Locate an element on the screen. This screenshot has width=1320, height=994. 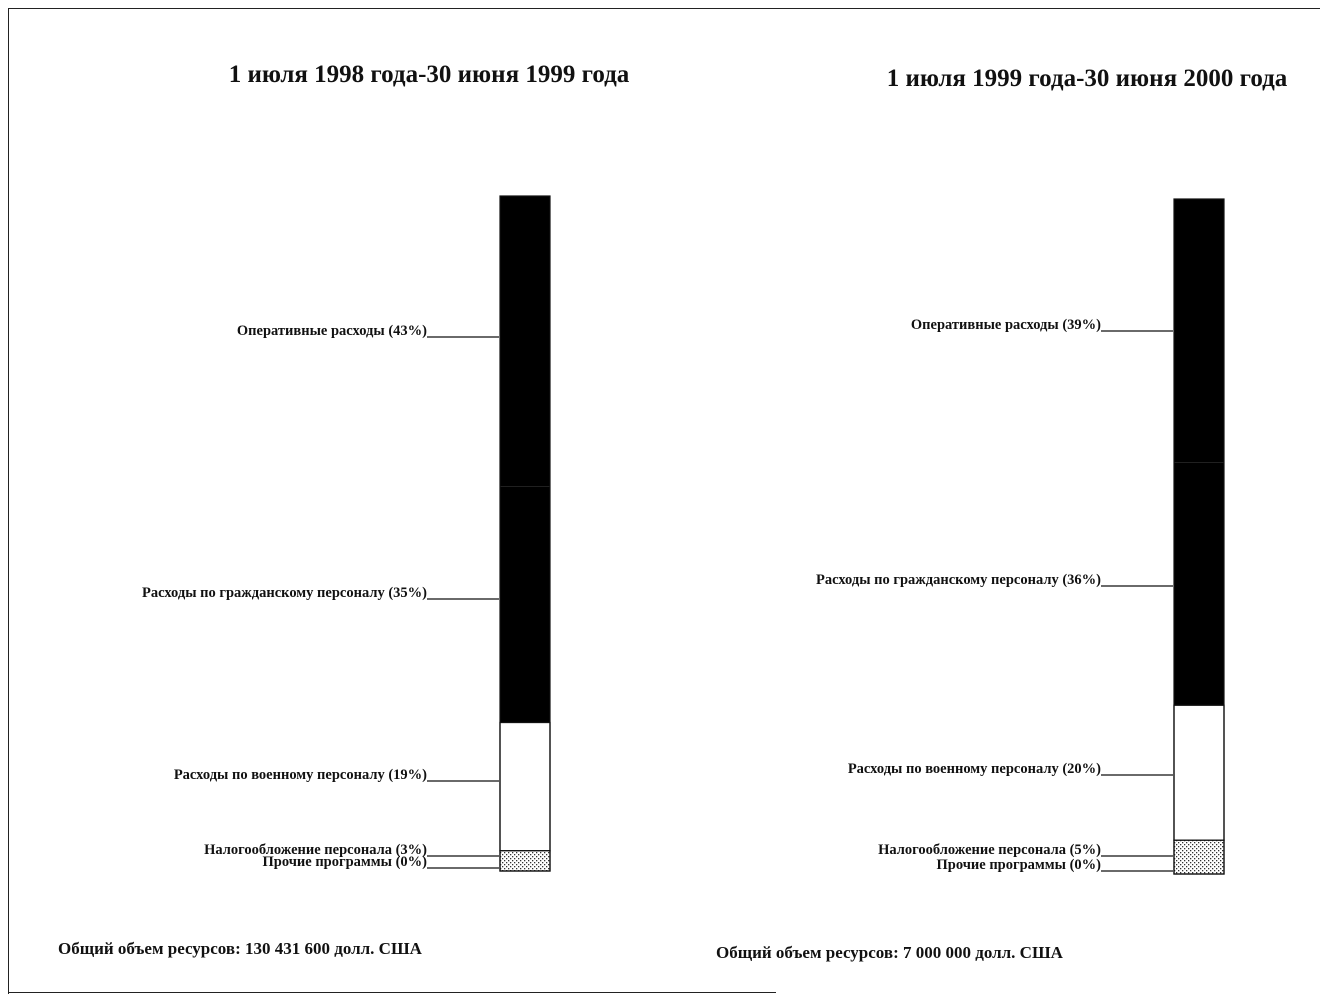
segment-label-left-military: Расходы по военному персоналу (19%) is located at coordinates (300, 775).